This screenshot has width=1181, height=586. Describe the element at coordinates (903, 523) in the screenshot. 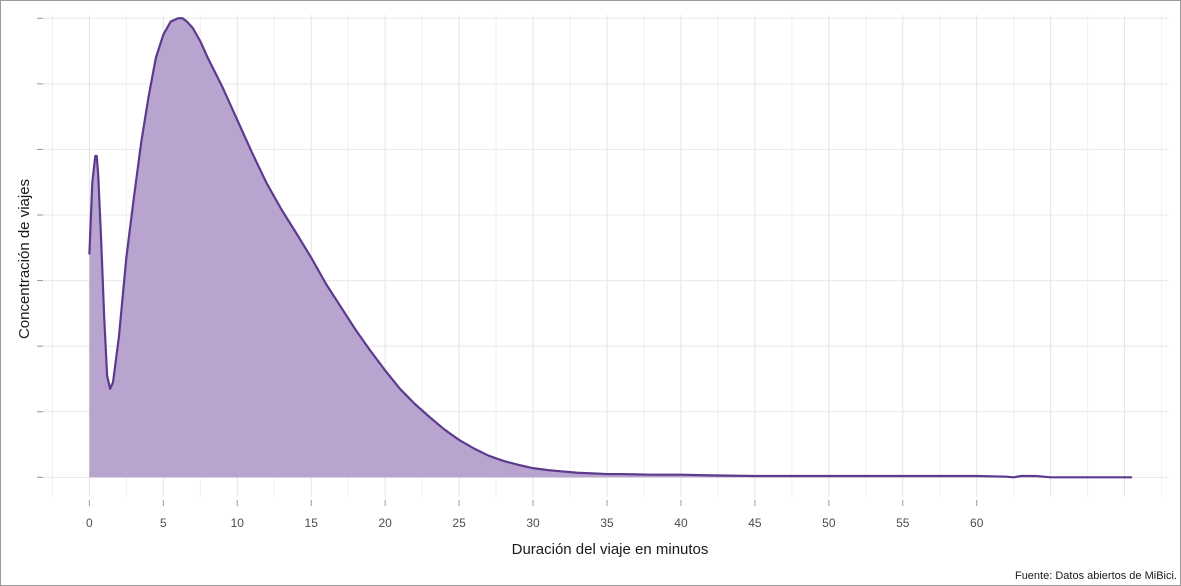

I see `x-tick-label: 55` at that location.